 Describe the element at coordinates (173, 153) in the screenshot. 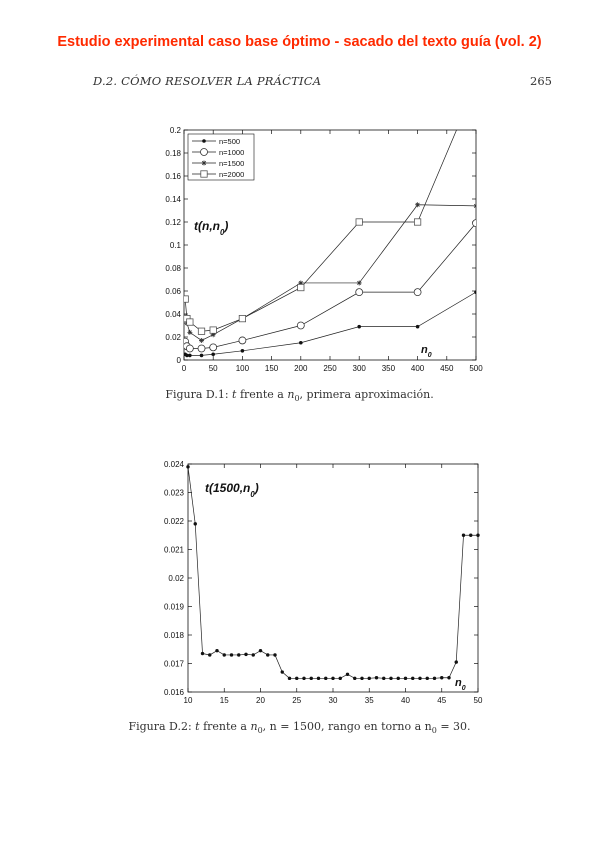

I see `y-tick-label: 0.18` at that location.